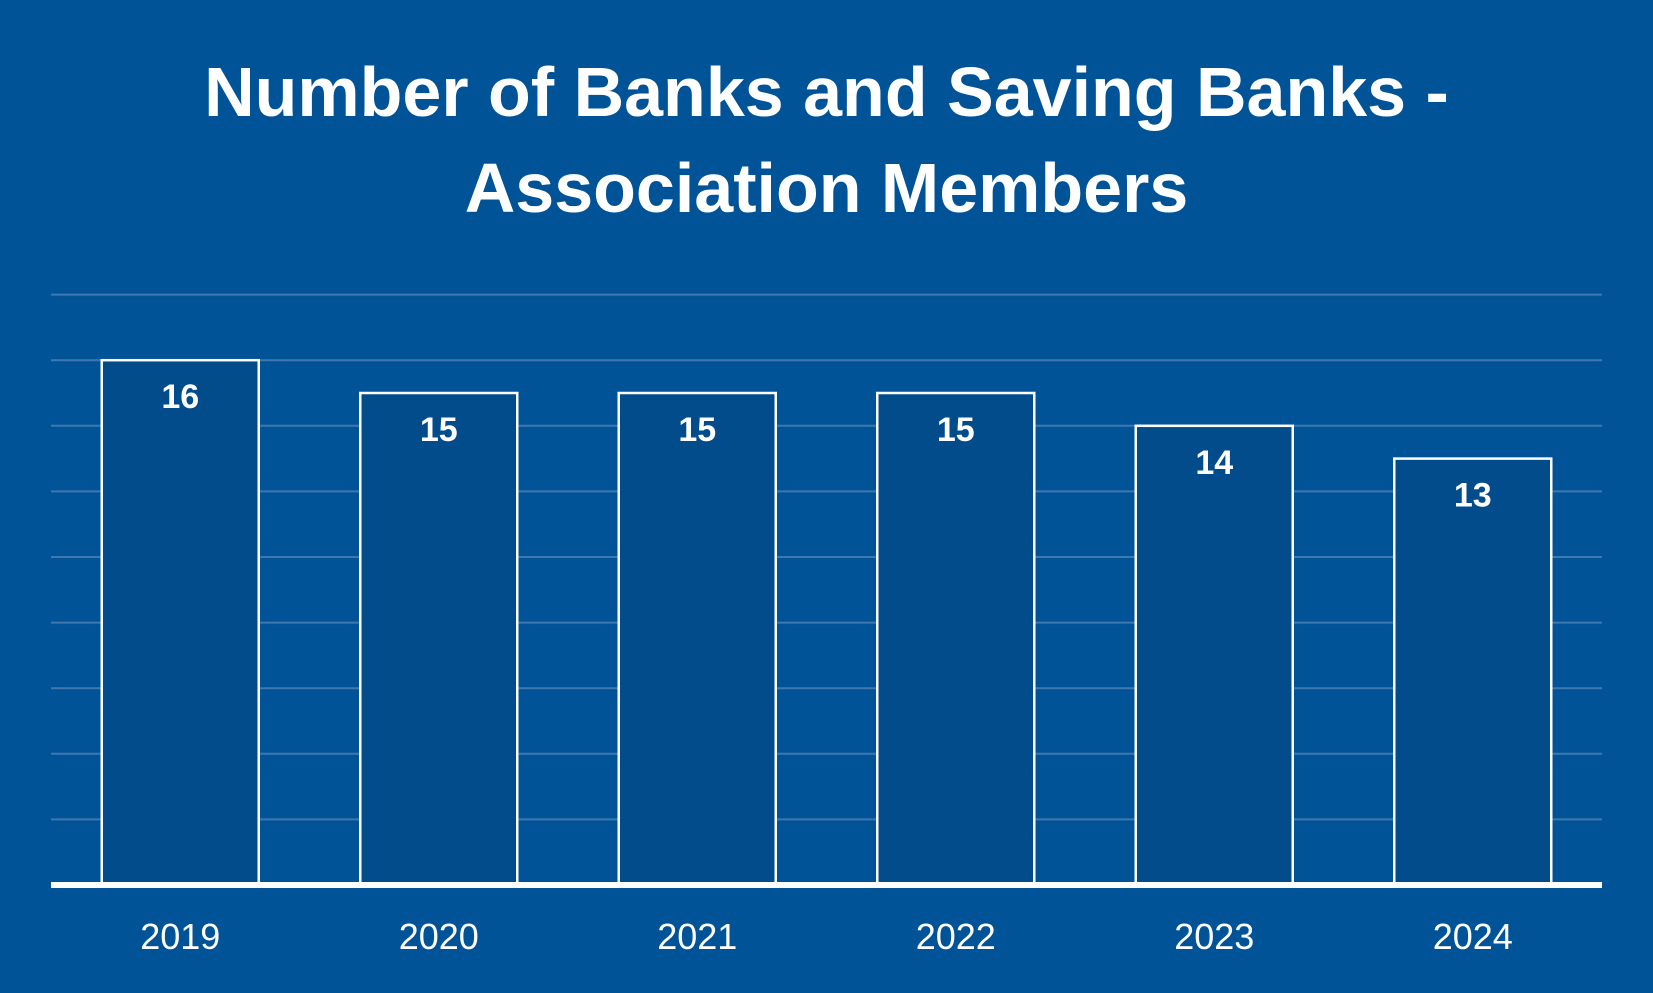 The height and width of the screenshot is (993, 1653). Describe the element at coordinates (1214, 655) in the screenshot. I see `bar-2023` at that location.